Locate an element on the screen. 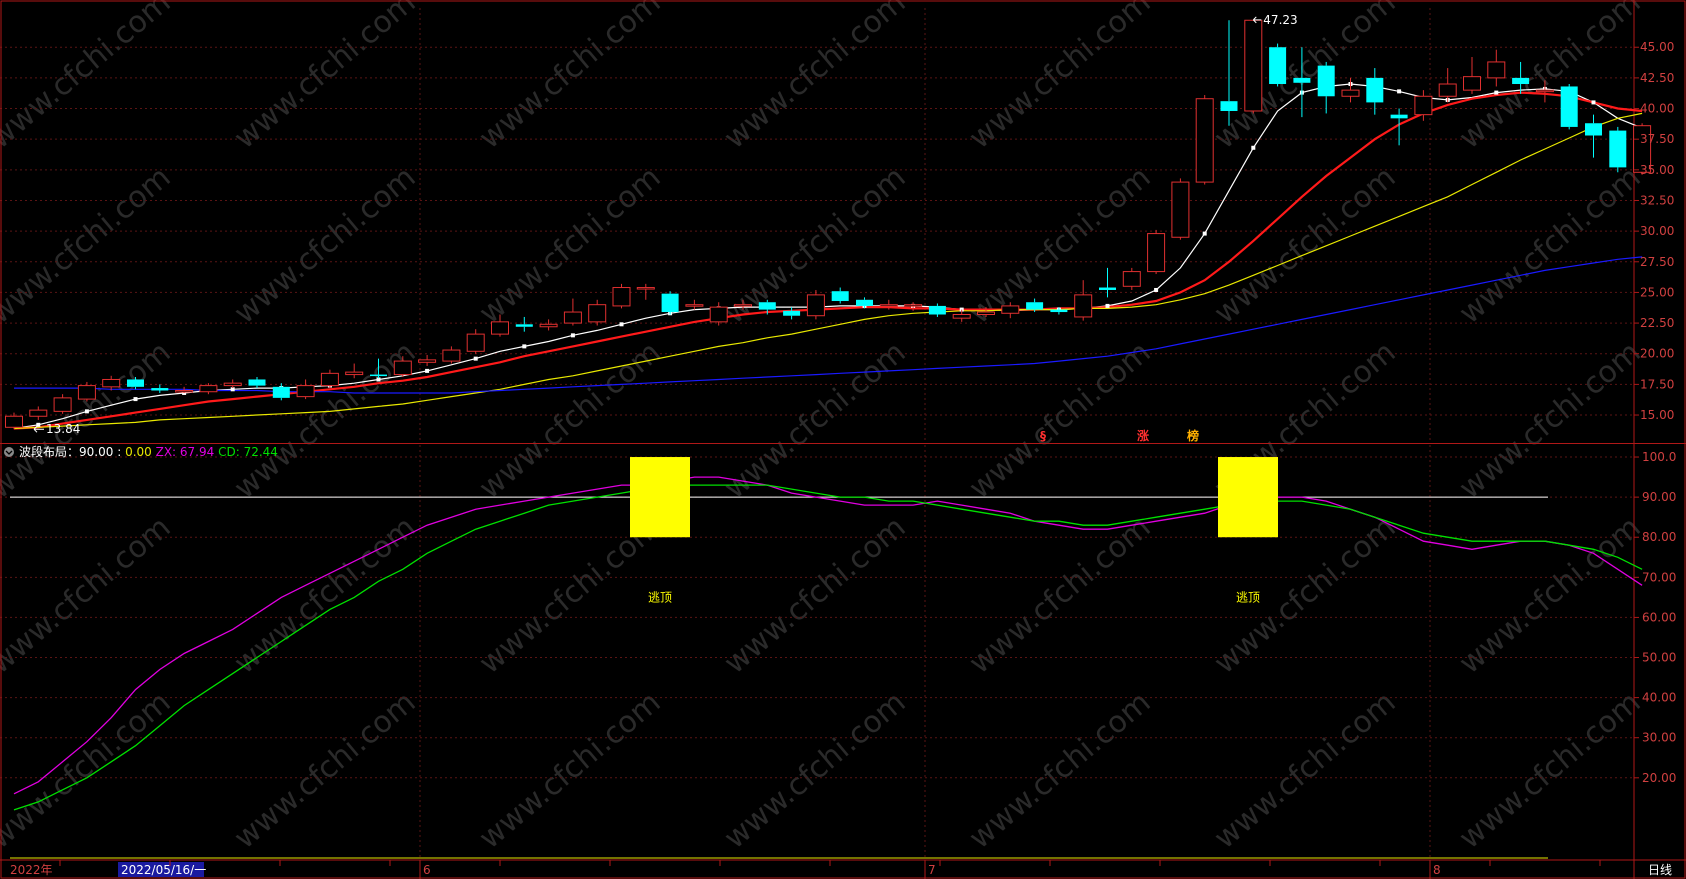  indicator-tick-label: 50.00 is located at coordinates (1659, 658).